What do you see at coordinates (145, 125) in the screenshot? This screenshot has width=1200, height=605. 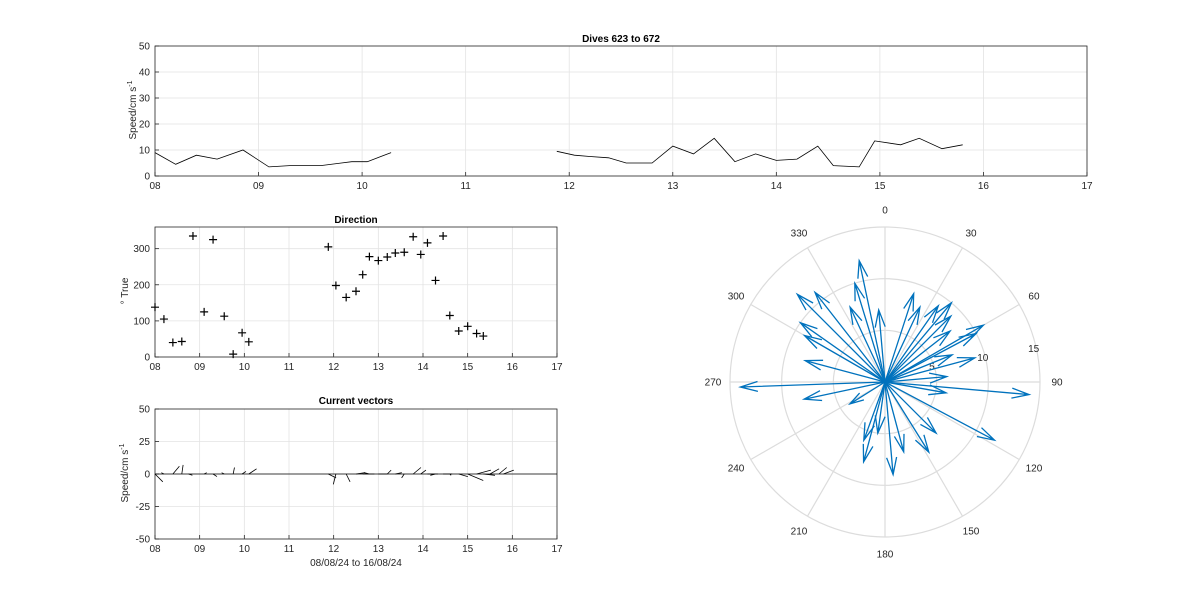 I see `y-tick-label: 20` at bounding box center [145, 125].